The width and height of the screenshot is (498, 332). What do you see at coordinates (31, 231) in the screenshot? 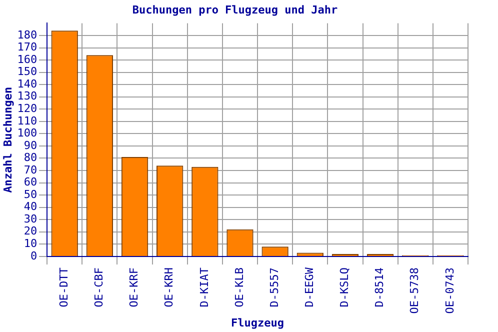
I see `y-tick-label: 20` at bounding box center [31, 231].